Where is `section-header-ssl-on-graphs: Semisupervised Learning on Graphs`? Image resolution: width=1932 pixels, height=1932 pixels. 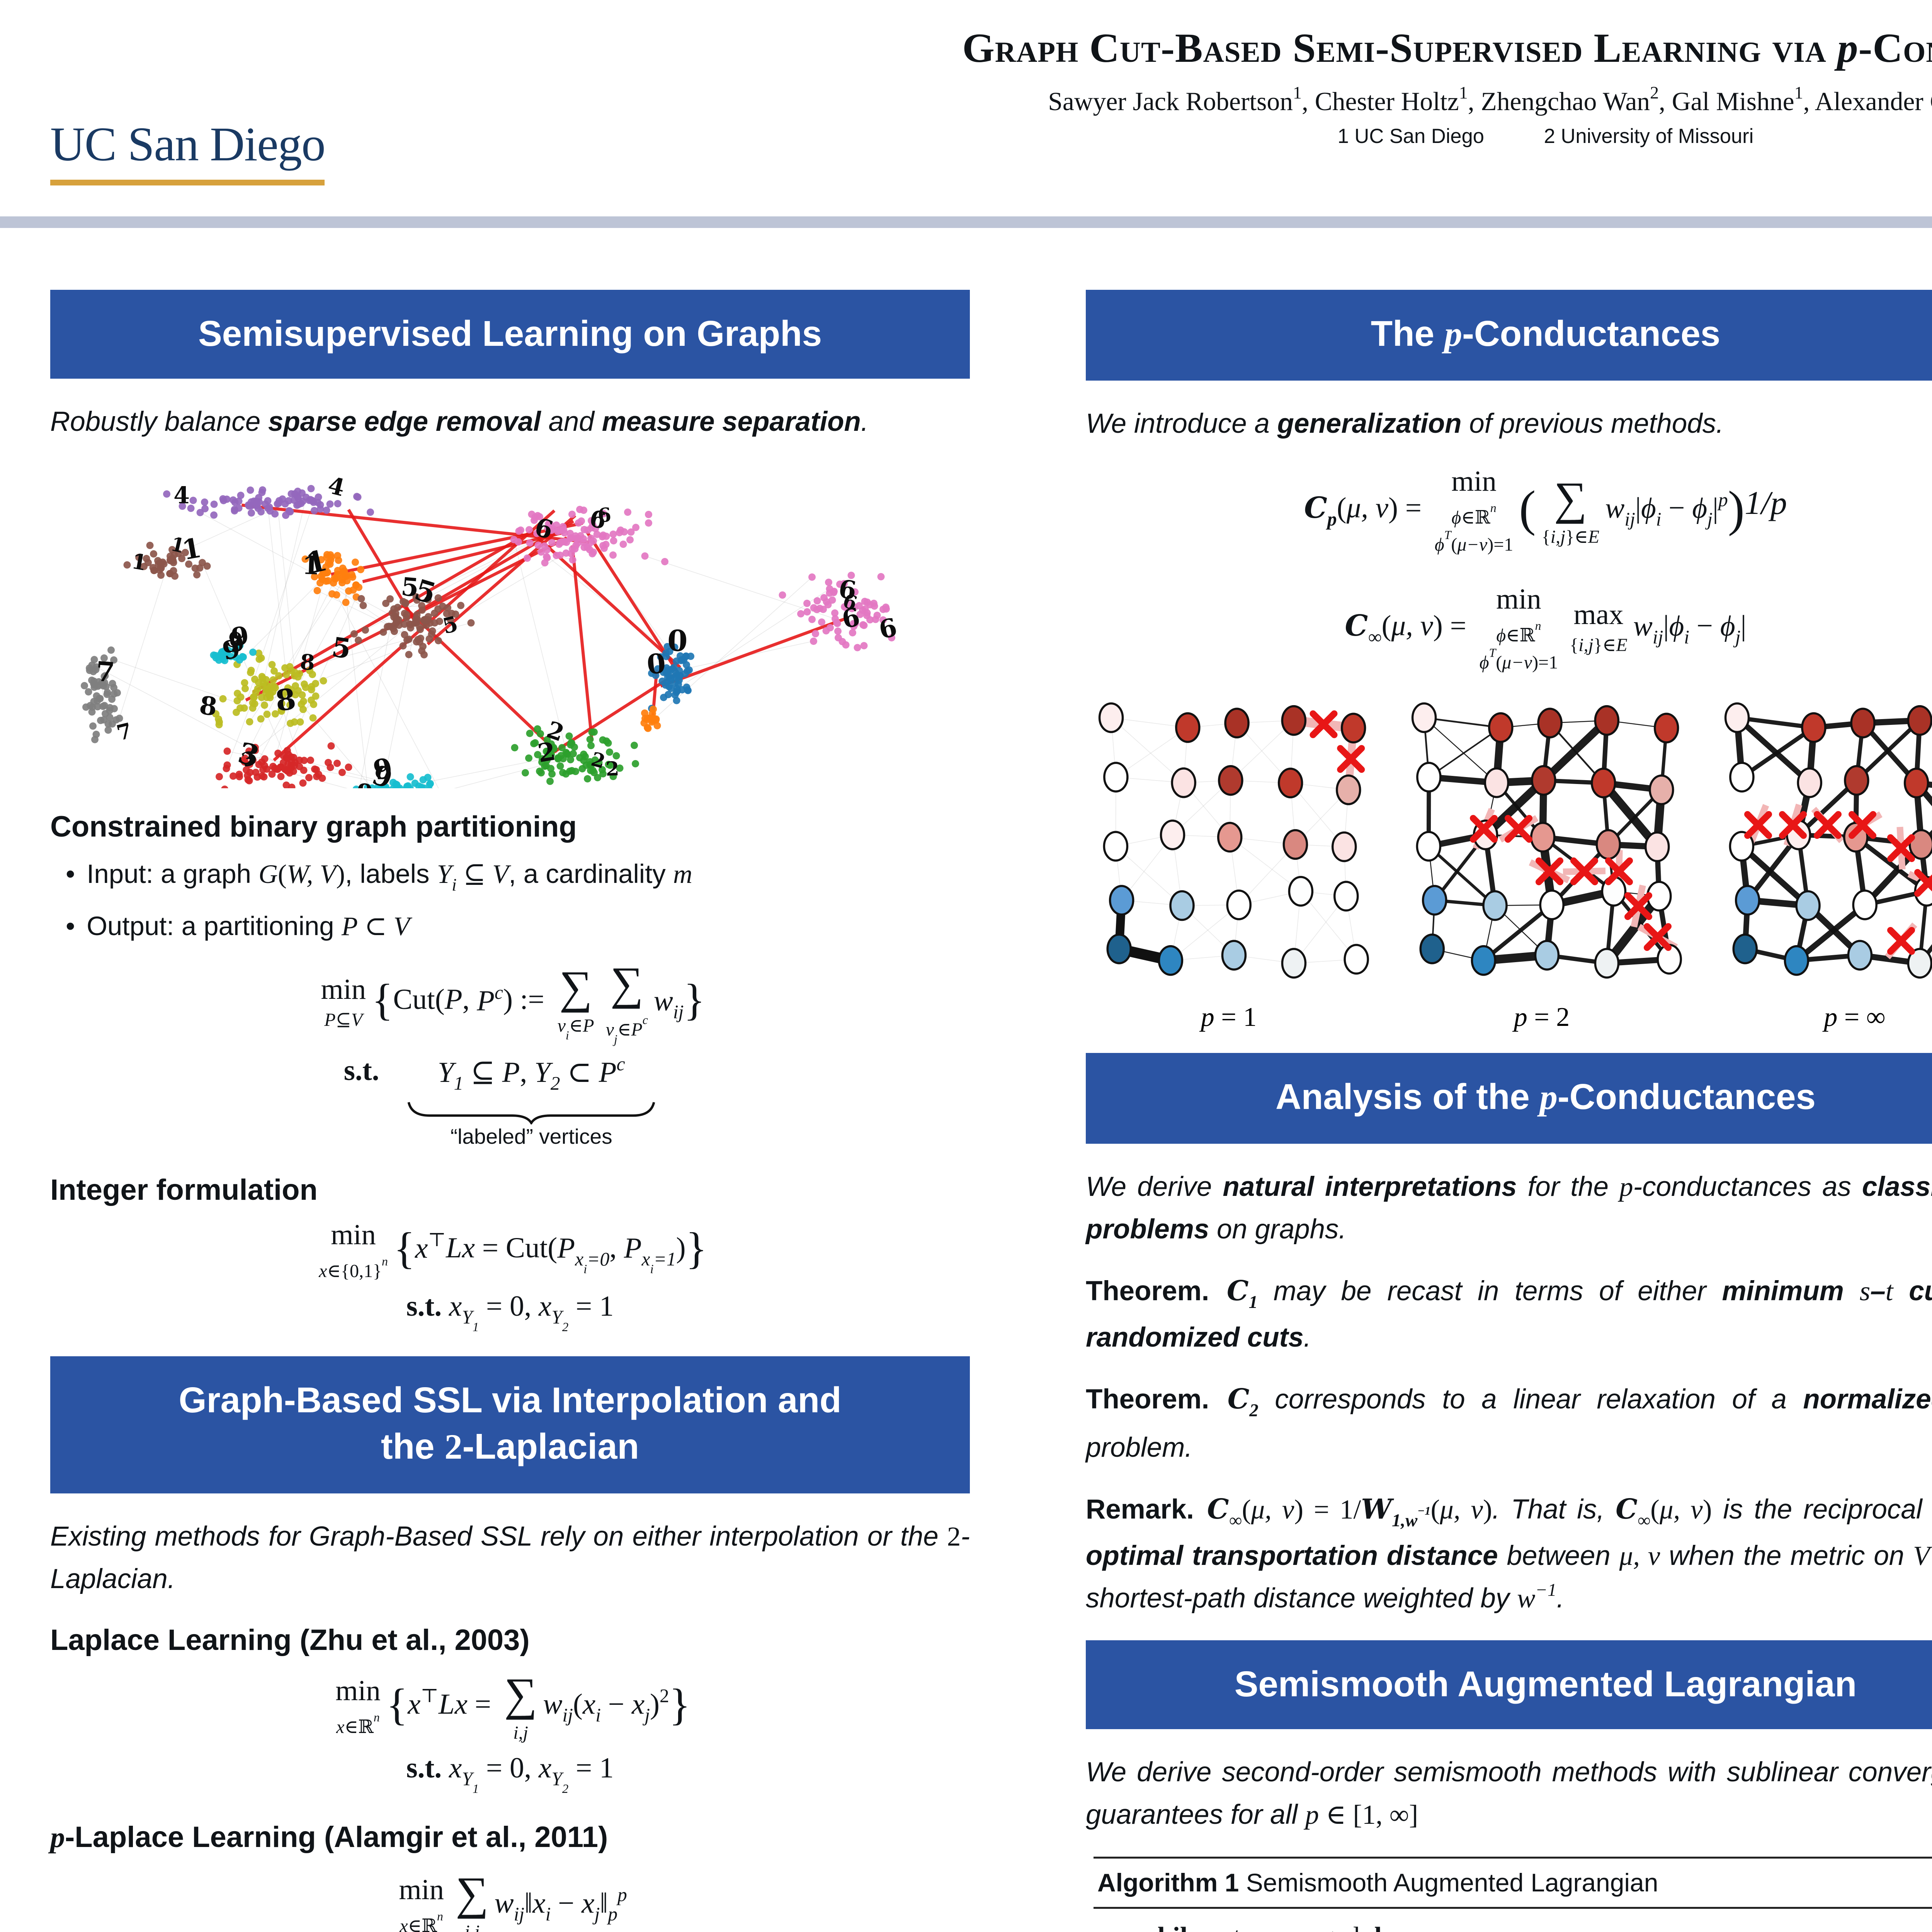
section-header-ssl-on-graphs: Semisupervised Learning on Graphs is located at coordinates (510, 335).